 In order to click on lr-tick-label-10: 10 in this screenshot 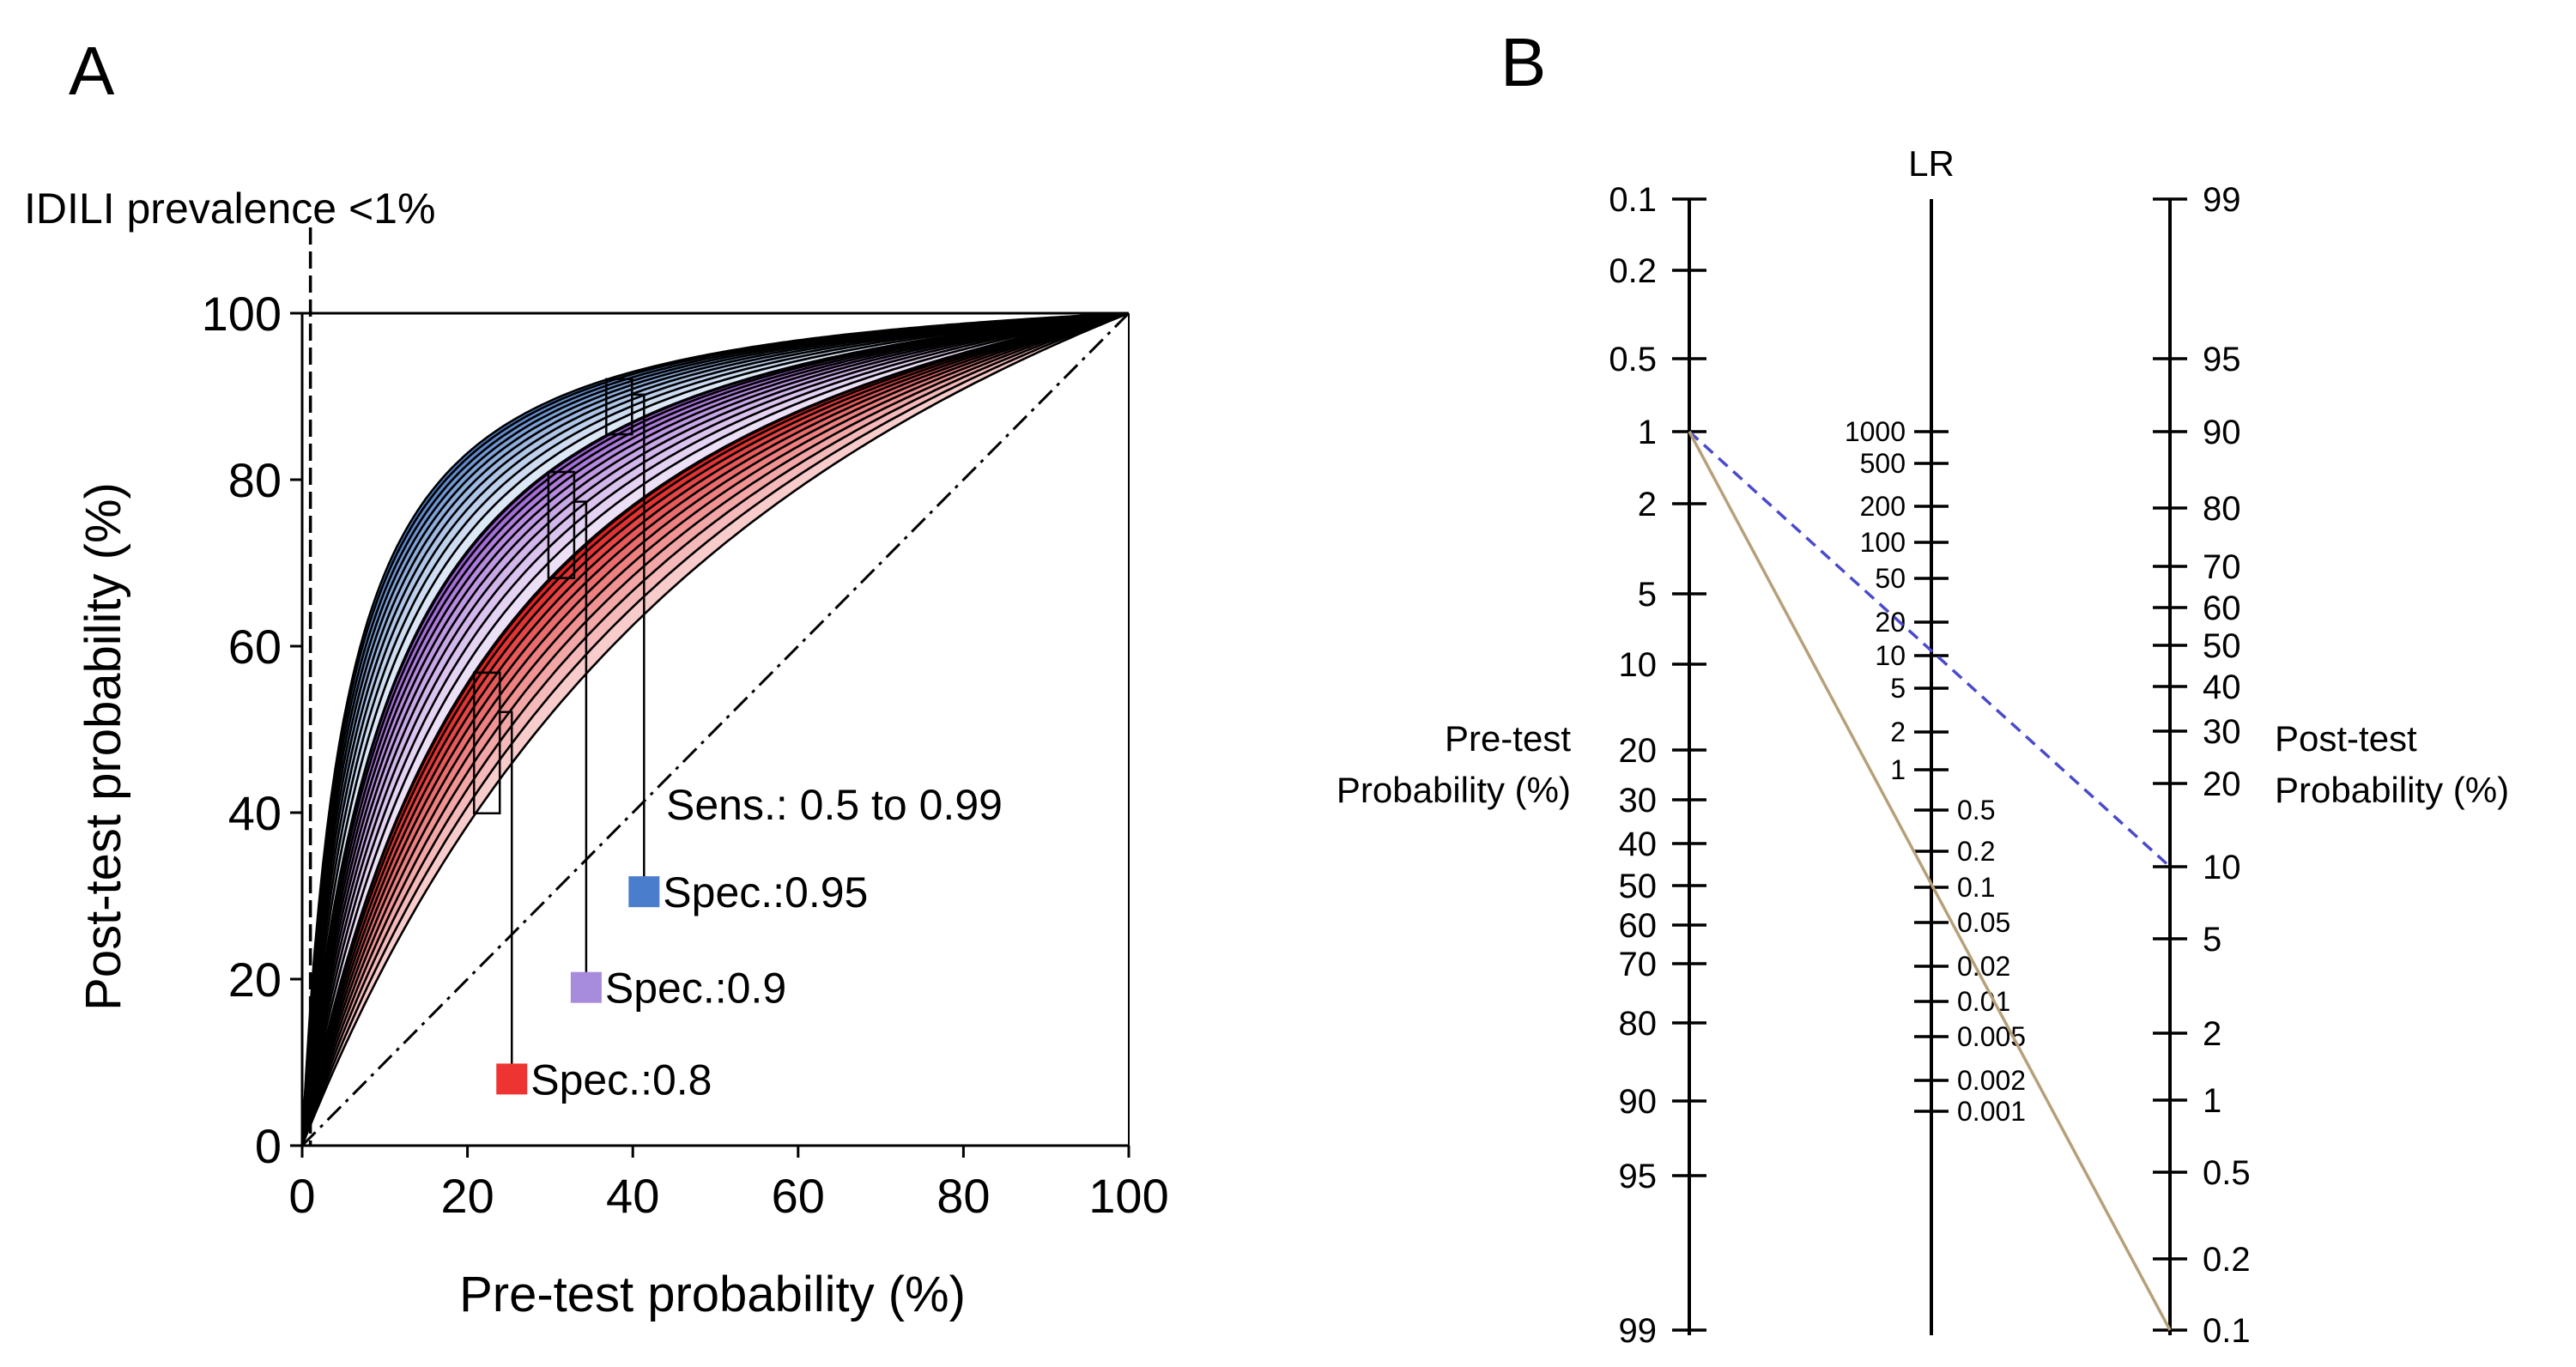, I will do `click(1890, 655)`.